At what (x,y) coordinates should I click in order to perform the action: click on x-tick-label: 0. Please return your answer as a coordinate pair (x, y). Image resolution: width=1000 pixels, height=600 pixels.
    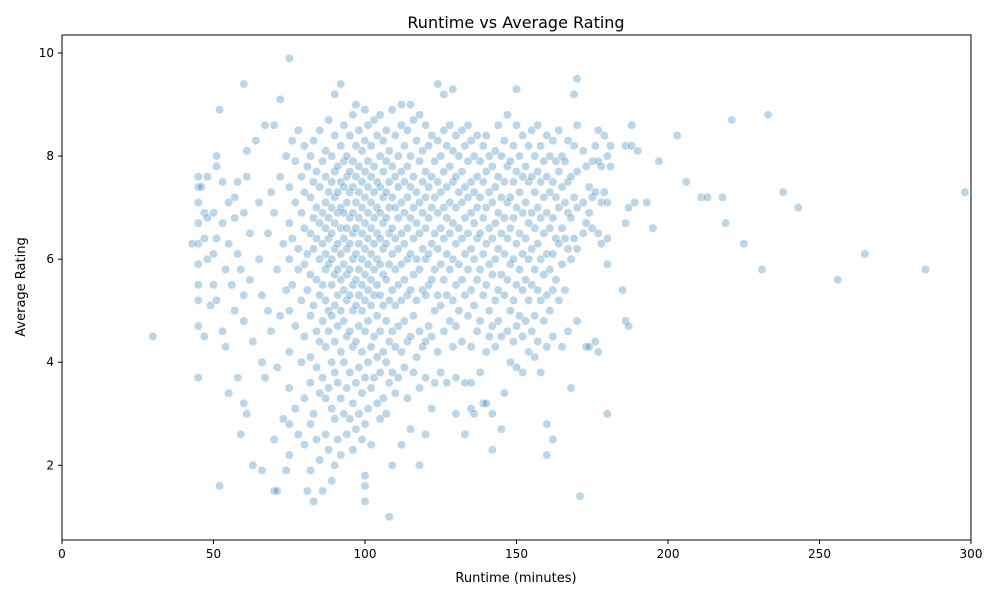
    Looking at the image, I should click on (62, 554).